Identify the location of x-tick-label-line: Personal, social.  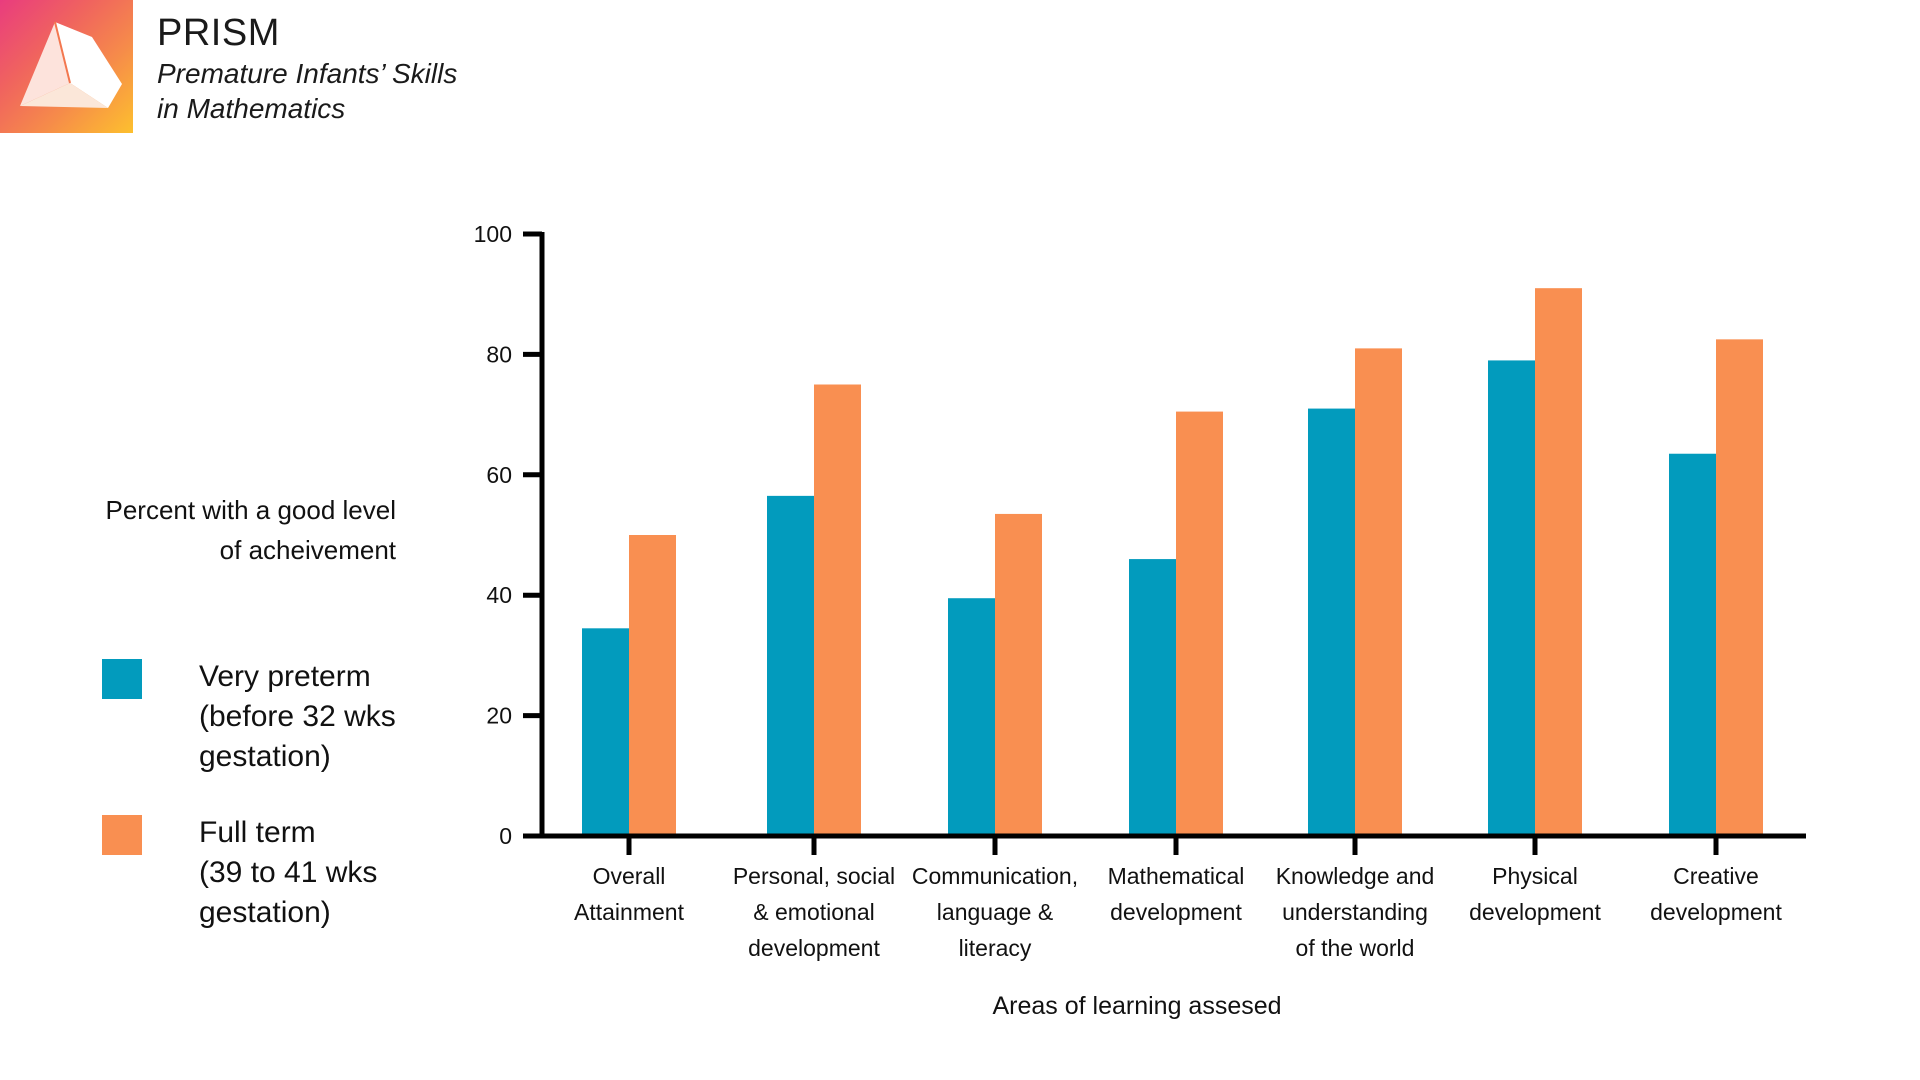
(814, 876).